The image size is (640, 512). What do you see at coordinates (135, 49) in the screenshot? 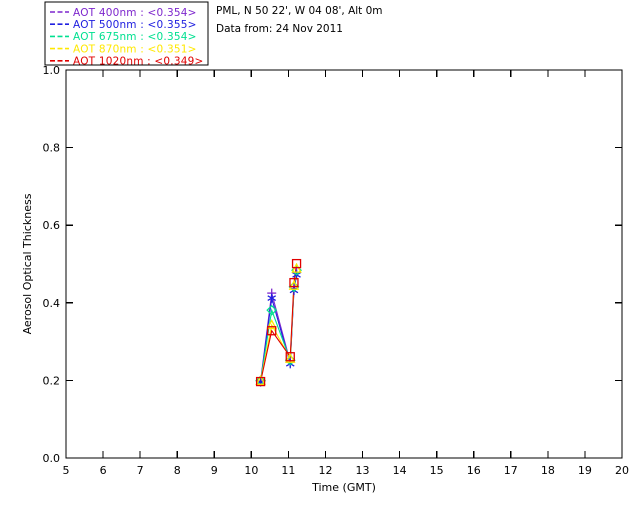
I see `legend-aot-870nm-label: AOT 870nm : <0.351>` at bounding box center [135, 49].